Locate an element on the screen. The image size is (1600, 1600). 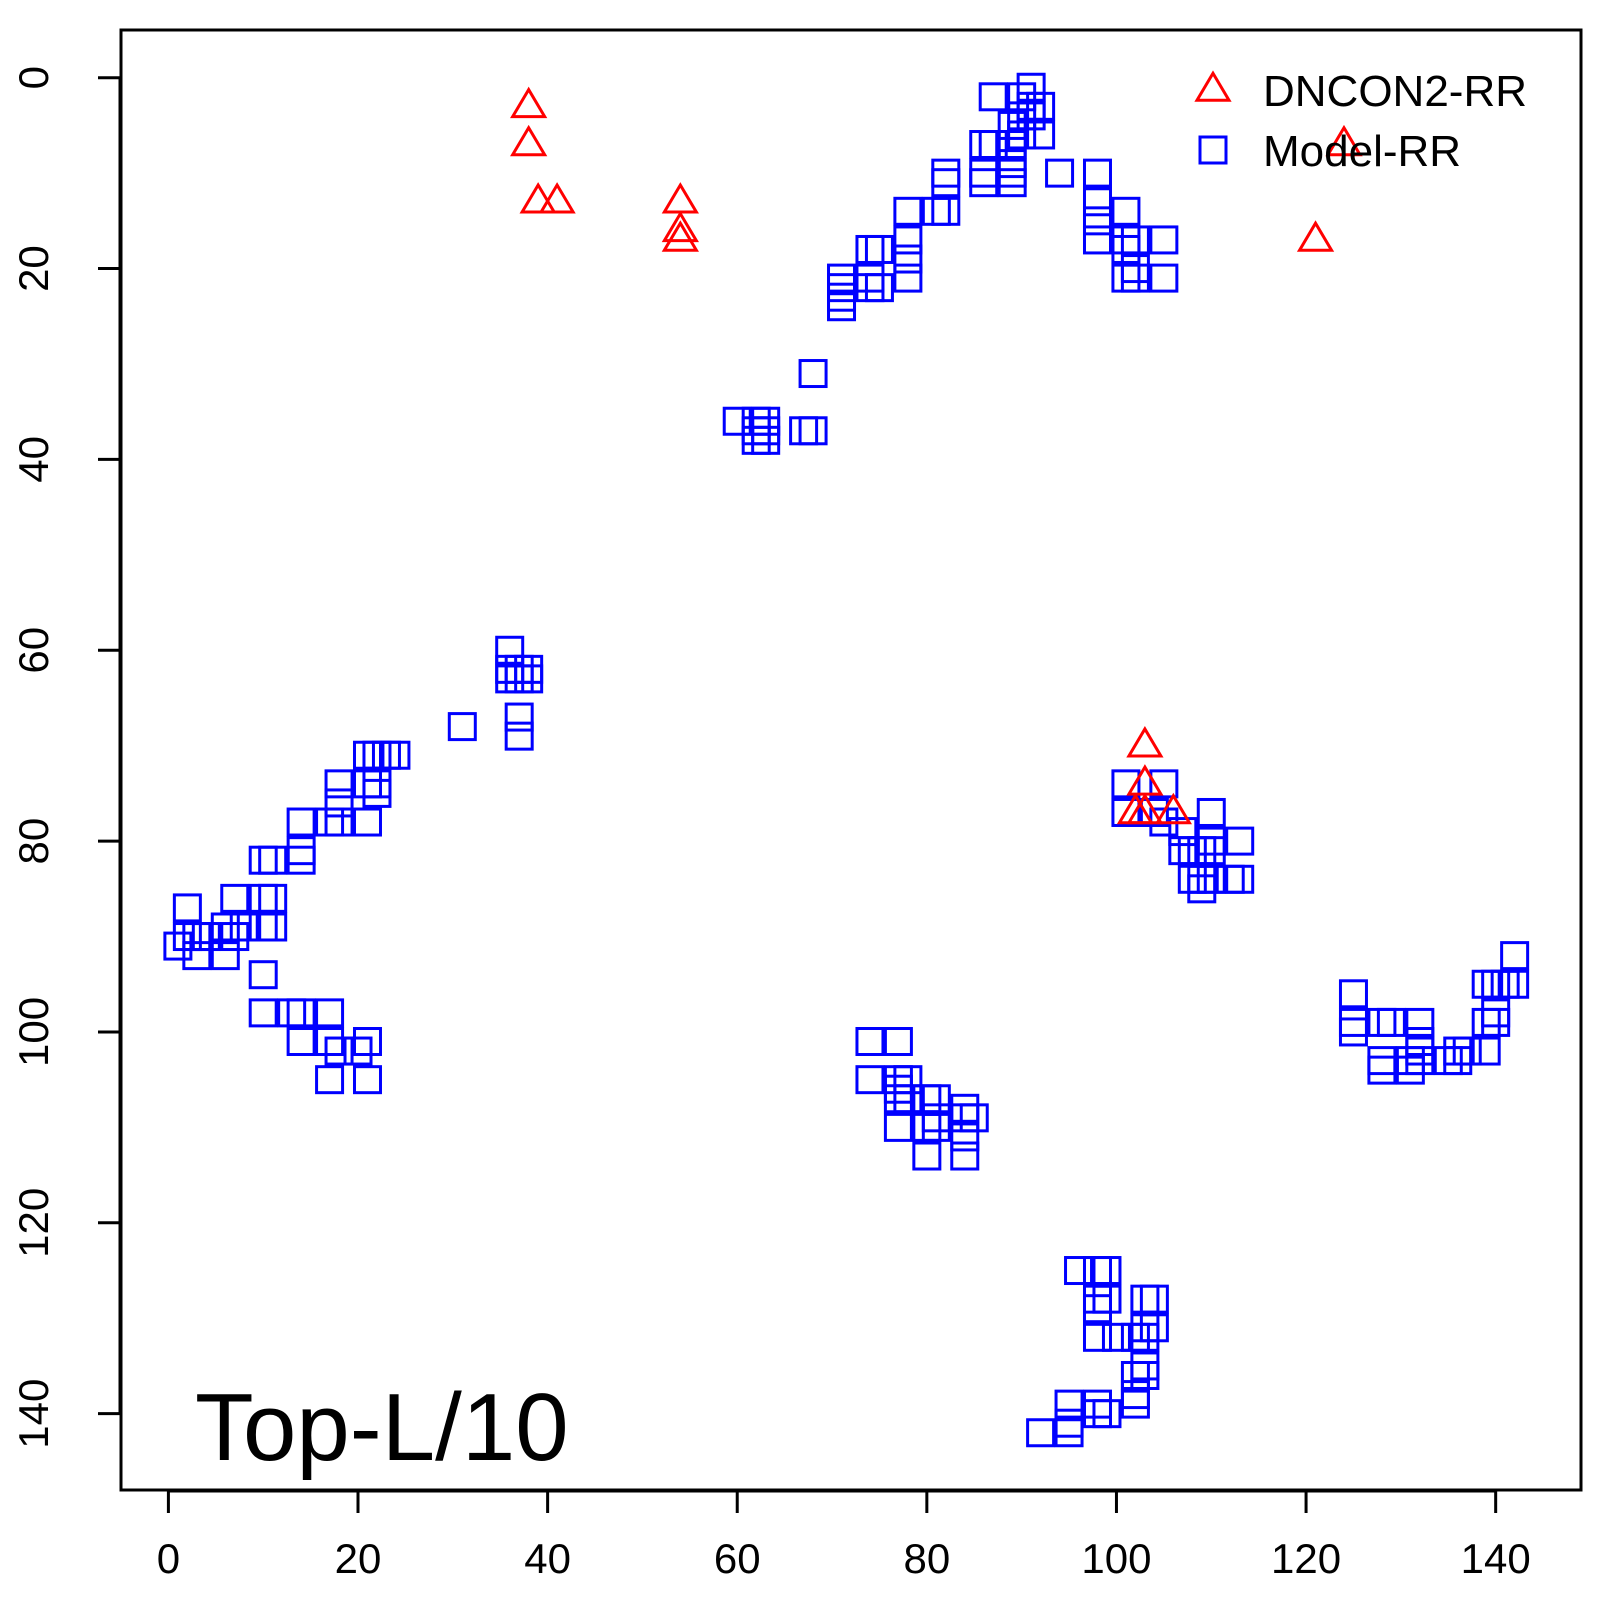
x-tick-label: 20 is located at coordinates (358, 1558).